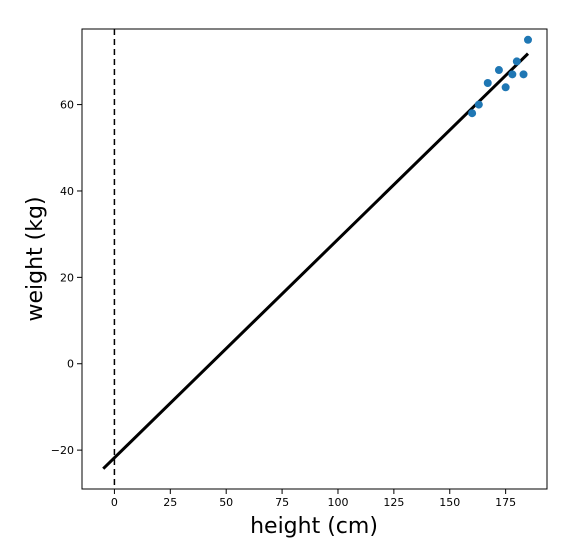 This screenshot has height=555, width=574. Describe the element at coordinates (226, 502) in the screenshot. I see `x-tick-label: 50` at that location.